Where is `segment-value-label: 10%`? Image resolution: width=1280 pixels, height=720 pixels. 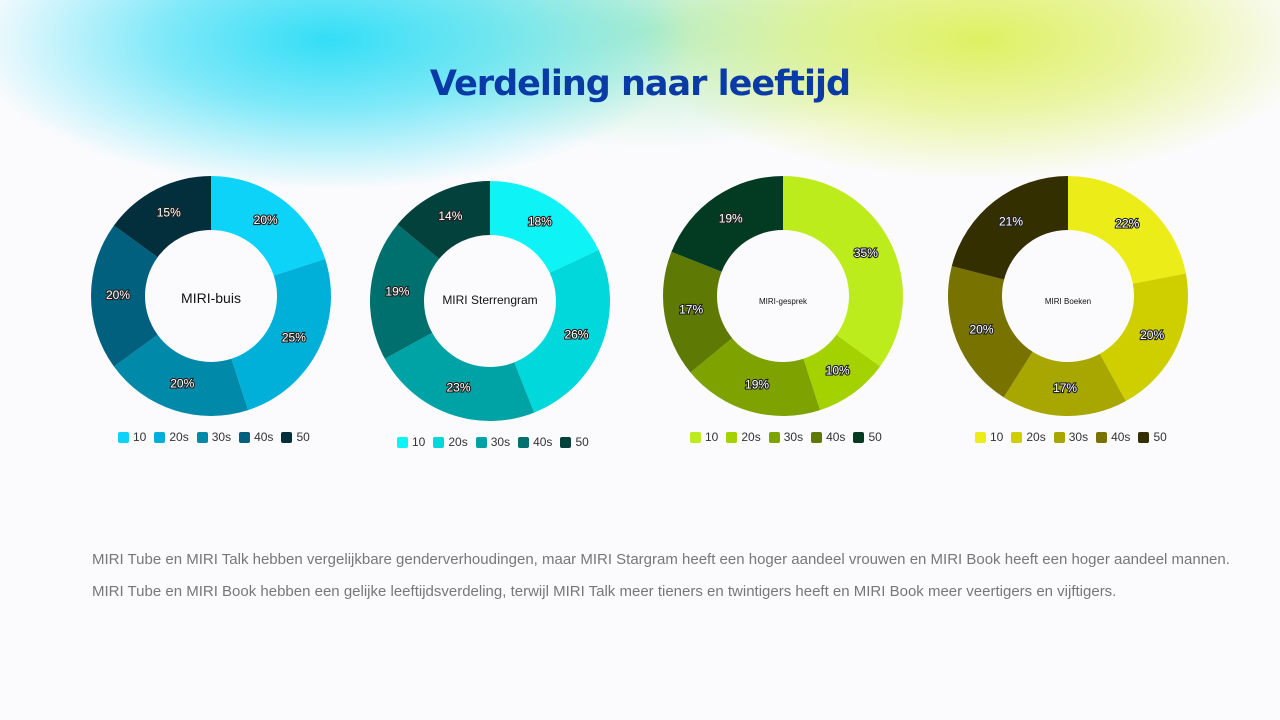
segment-value-label: 10% is located at coordinates (838, 370).